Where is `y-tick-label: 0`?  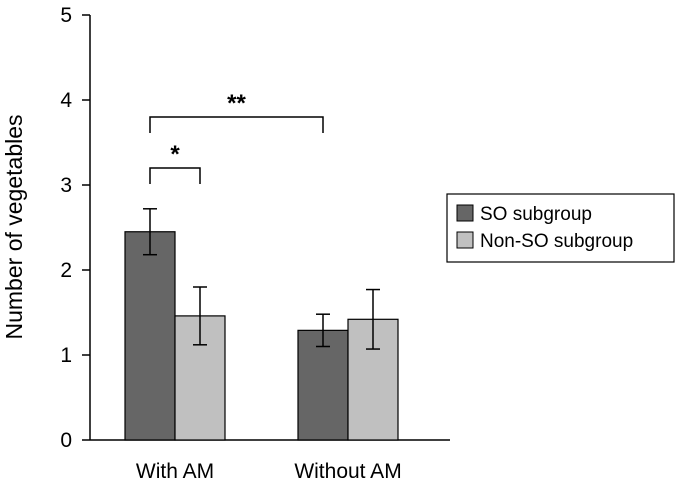 y-tick-label: 0 is located at coordinates (66, 440).